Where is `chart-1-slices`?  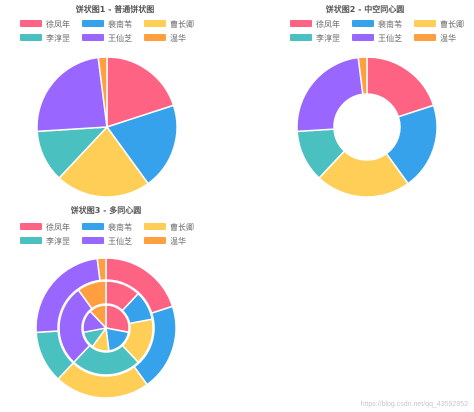
chart-1-slices is located at coordinates (107, 127).